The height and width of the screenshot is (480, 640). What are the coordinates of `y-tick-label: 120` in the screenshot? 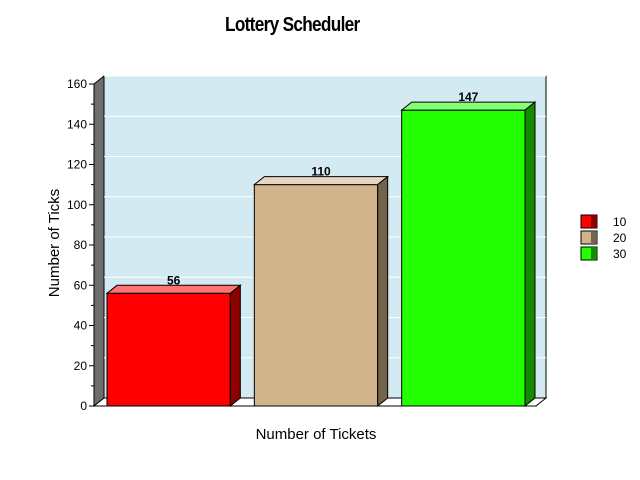 It's located at (77, 165).